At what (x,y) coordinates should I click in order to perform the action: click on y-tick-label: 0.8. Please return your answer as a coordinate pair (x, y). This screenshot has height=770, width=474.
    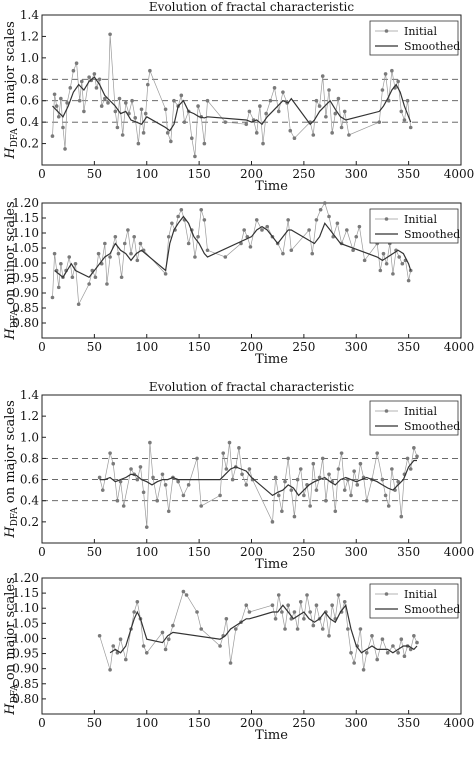
    Looking at the image, I should click on (29, 79).